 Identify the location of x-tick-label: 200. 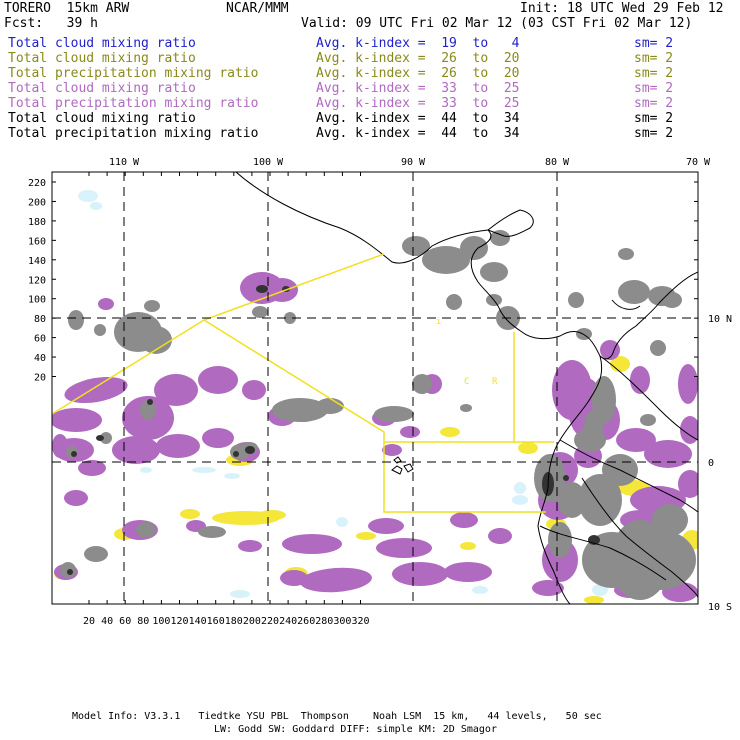
(252, 621).